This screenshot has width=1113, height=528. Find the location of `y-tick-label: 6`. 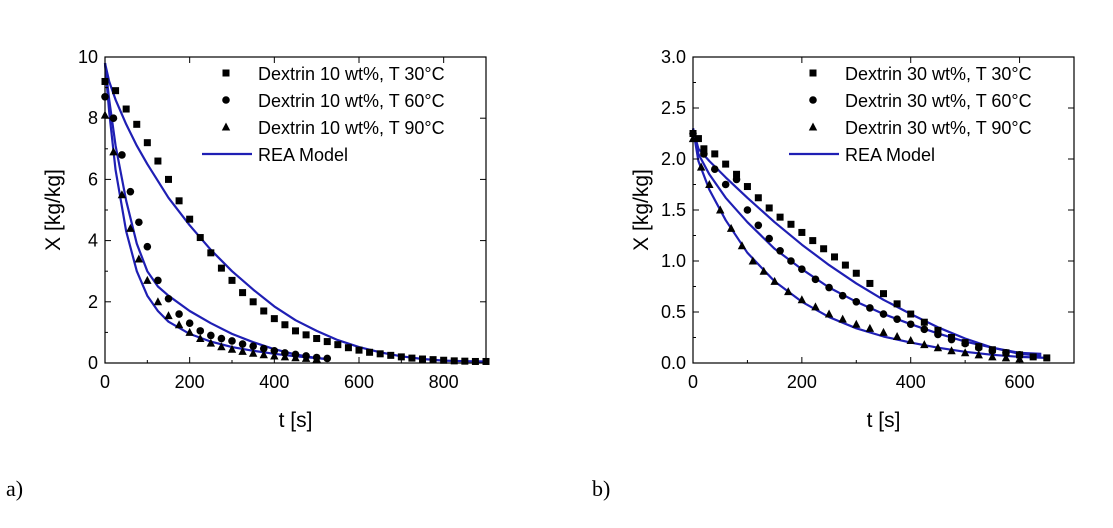

y-tick-label: 6 is located at coordinates (93, 179).